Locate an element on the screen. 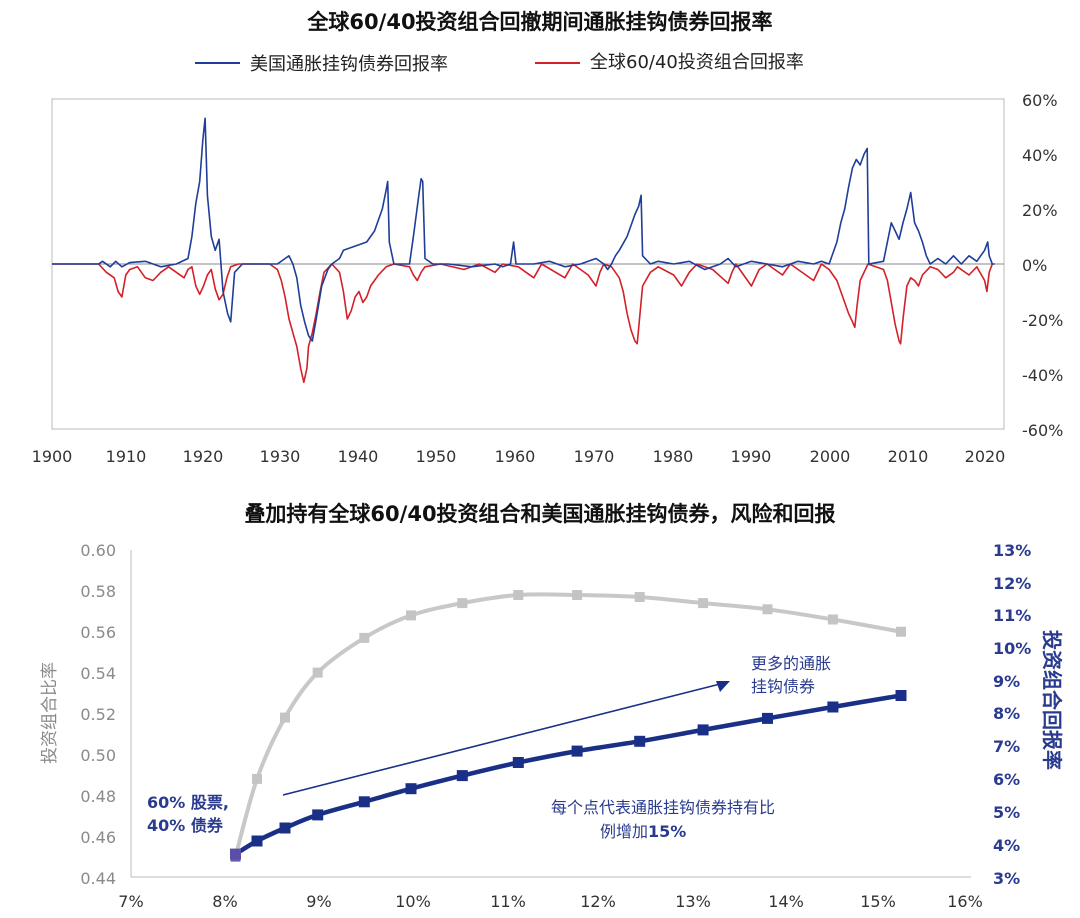 The image size is (1080, 918). arrow-annotation-line1: 更多的通胀 is located at coordinates (791, 663).